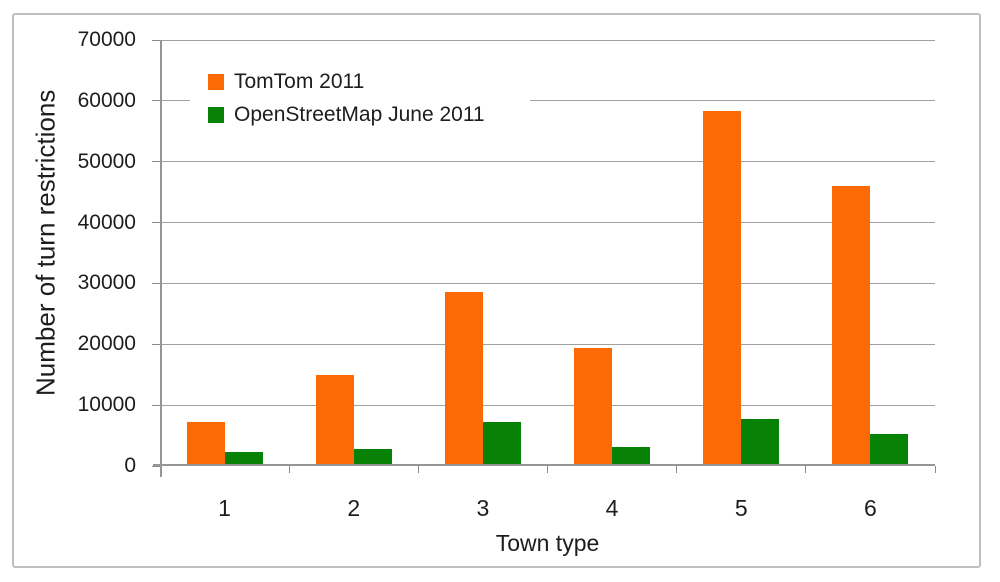 The width and height of the screenshot is (1000, 582). What do you see at coordinates (354, 508) in the screenshot?
I see `x-axis-tick-label: 2` at bounding box center [354, 508].